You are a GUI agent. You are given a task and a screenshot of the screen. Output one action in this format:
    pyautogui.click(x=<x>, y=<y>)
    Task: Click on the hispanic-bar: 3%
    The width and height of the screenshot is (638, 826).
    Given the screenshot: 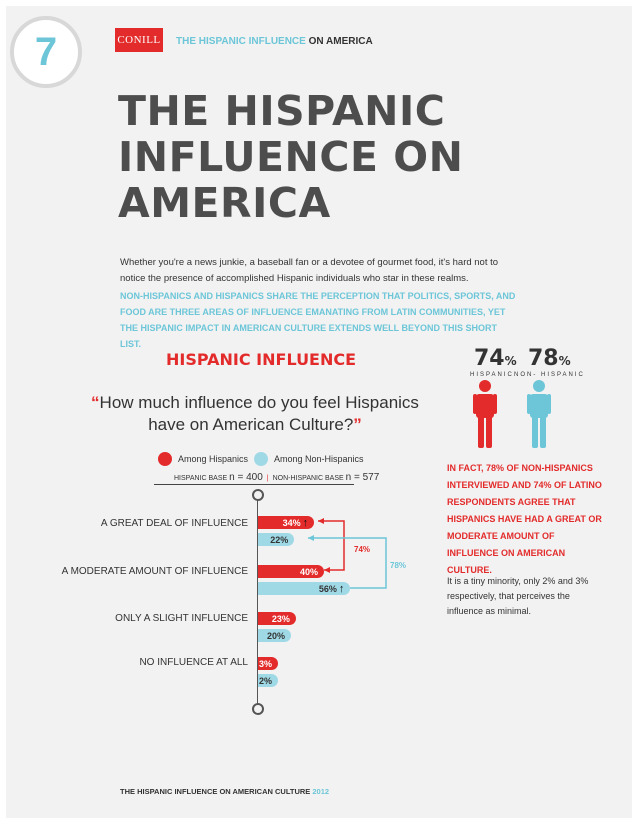 What is the action you would take?
    pyautogui.click(x=268, y=663)
    